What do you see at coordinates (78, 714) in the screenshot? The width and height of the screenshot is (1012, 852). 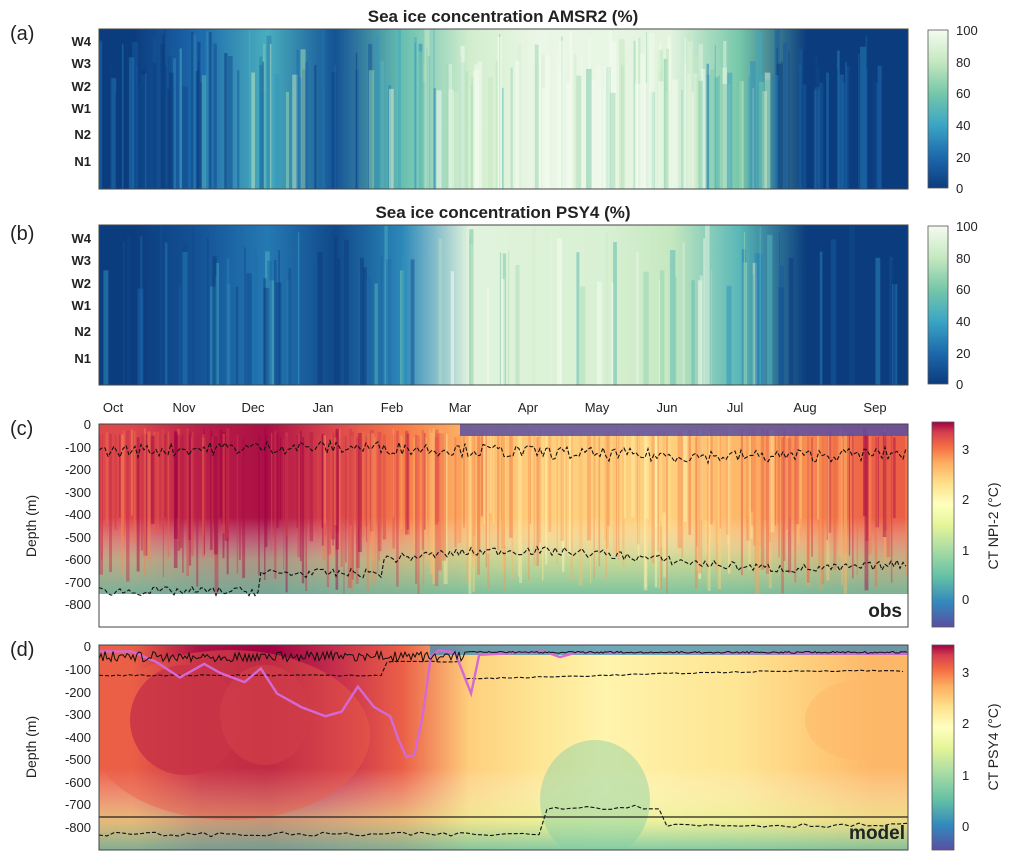 I see `panel-d-ytick-300: -300` at bounding box center [78, 714].